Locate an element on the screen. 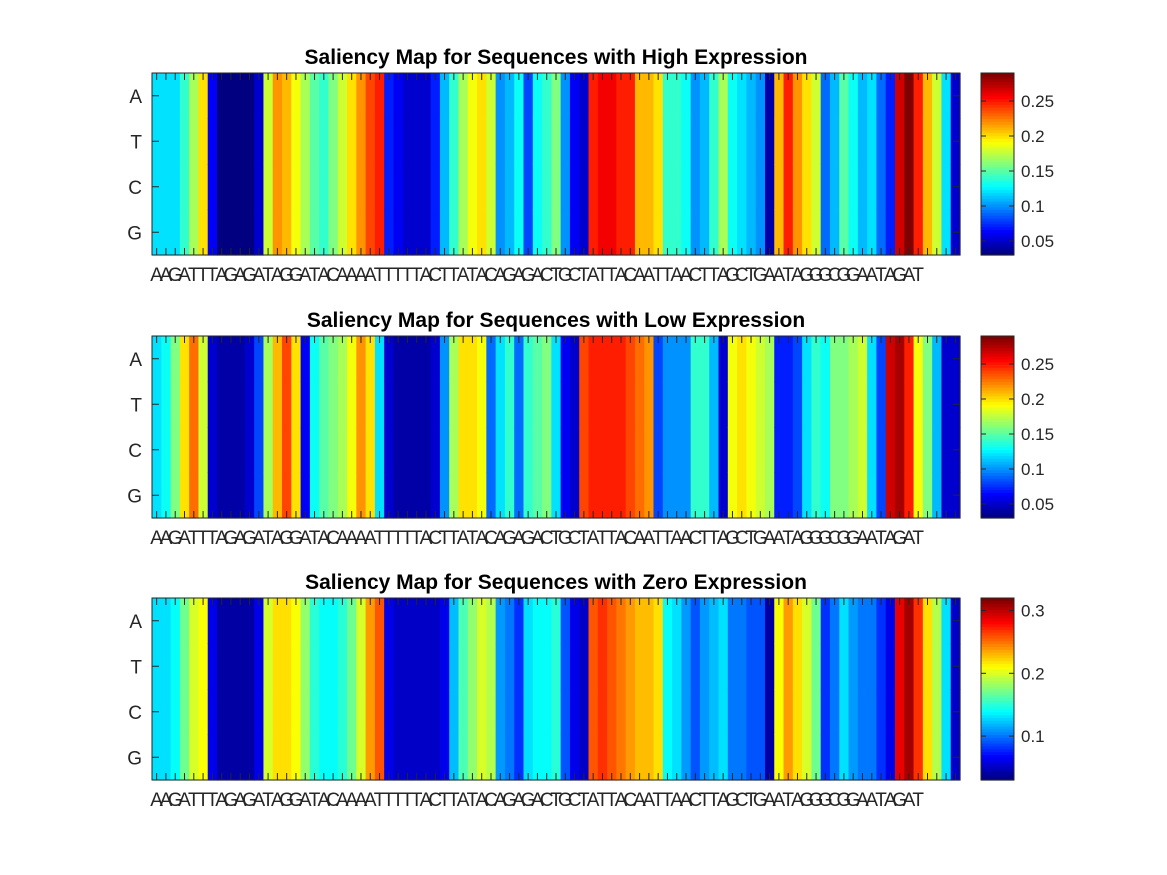  colorbar-tick-label: 0.3 is located at coordinates (1033, 611).